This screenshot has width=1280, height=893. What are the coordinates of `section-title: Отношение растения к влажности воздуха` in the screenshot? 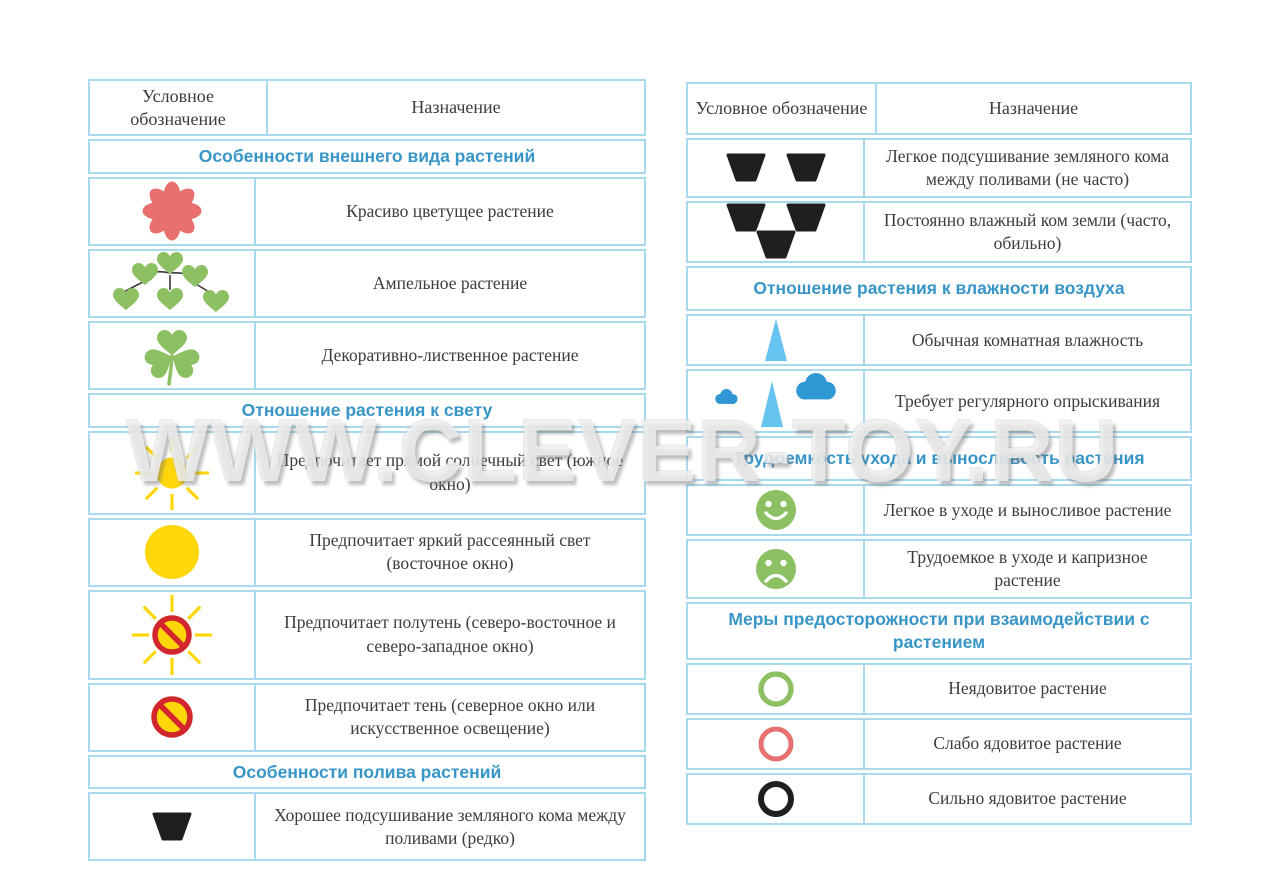 It's located at (939, 288).